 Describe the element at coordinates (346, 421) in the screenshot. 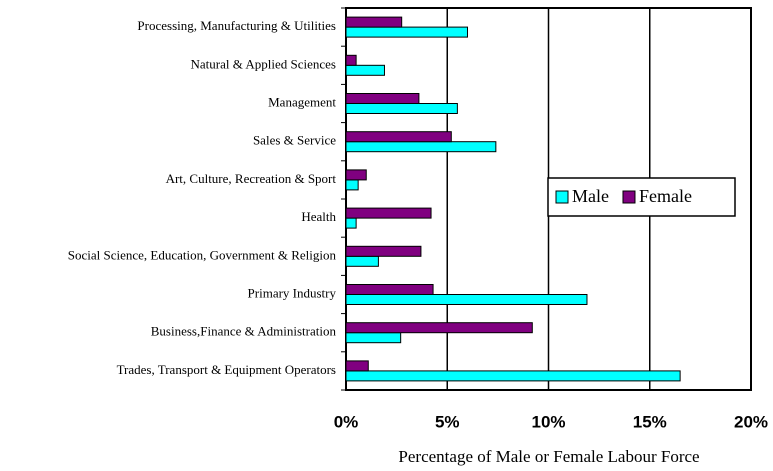

I see `x-tick-label: 0%` at that location.